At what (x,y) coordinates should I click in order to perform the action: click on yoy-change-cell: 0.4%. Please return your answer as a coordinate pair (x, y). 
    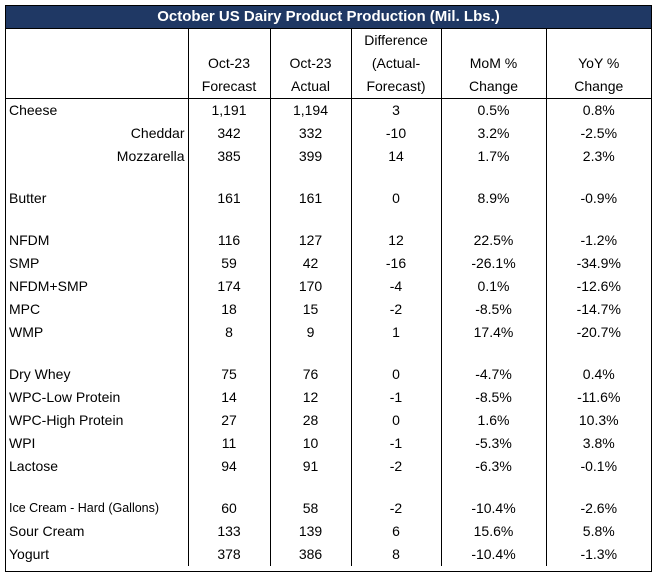
    Looking at the image, I should click on (598, 374).